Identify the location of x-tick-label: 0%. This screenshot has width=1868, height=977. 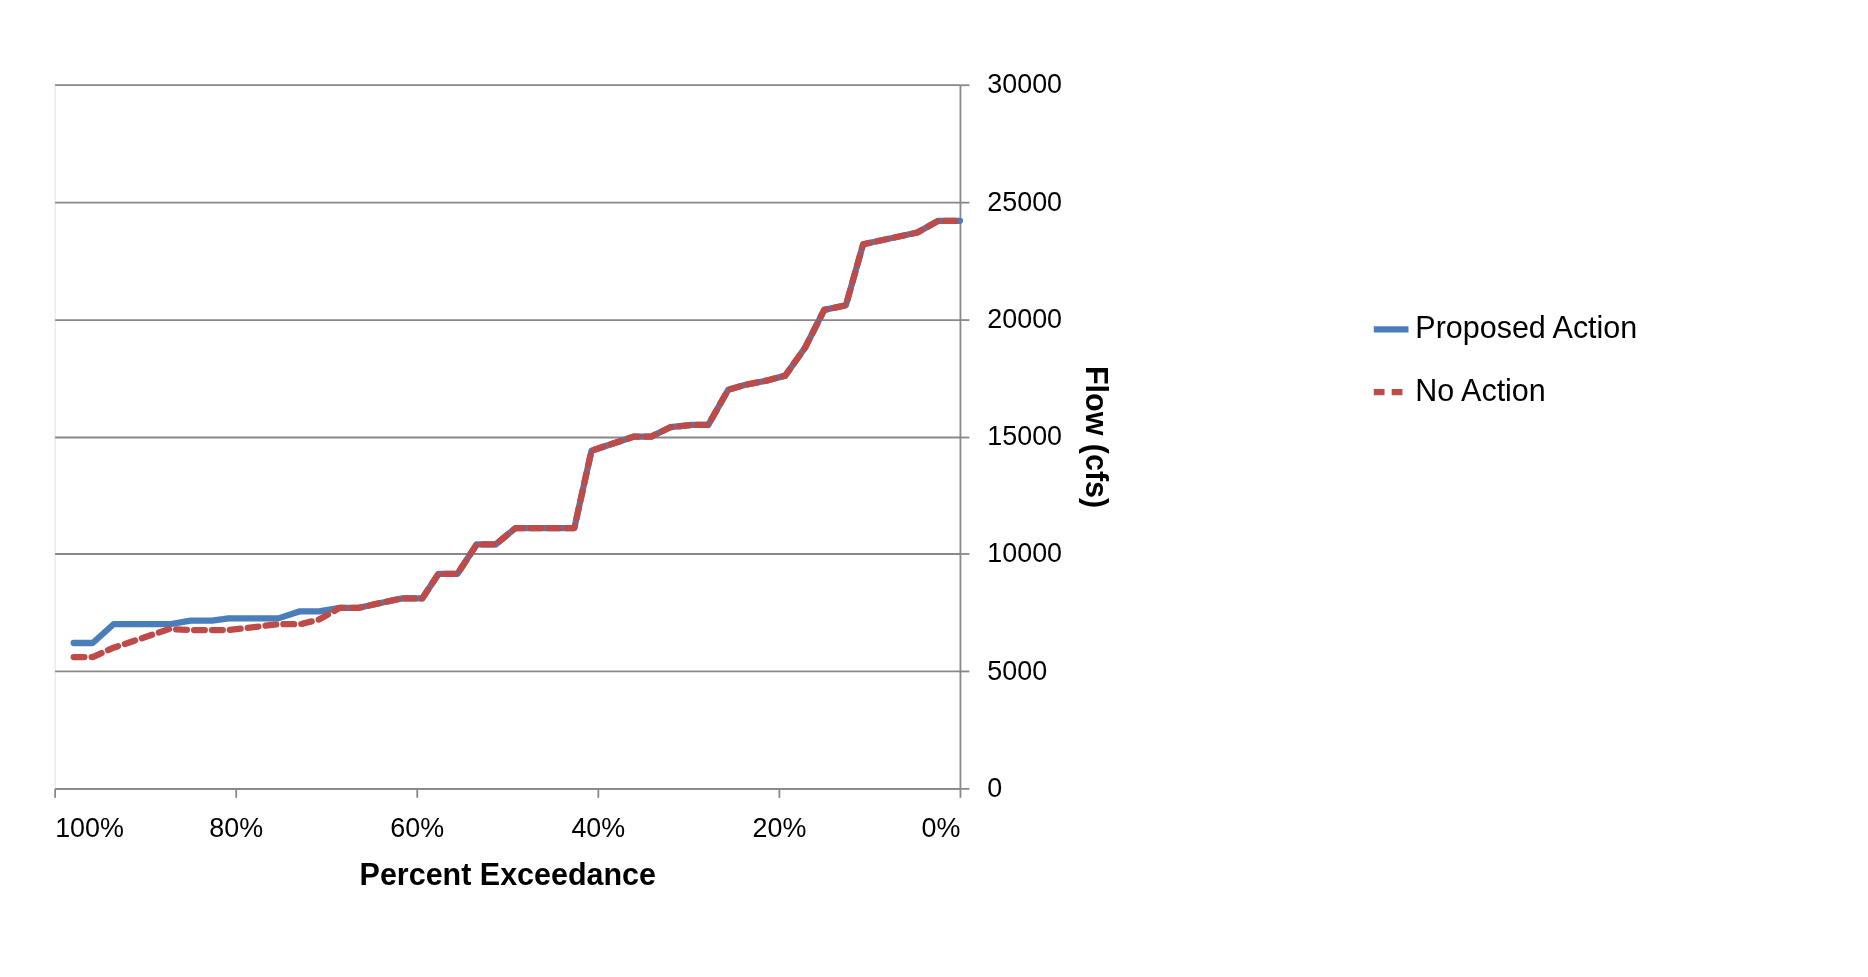
(941, 828).